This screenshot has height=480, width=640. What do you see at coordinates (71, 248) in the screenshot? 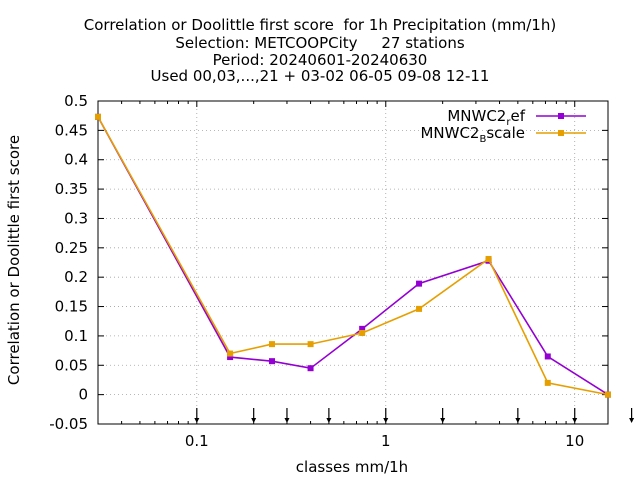
I see `y-tick-label: 0.25` at bounding box center [71, 248].